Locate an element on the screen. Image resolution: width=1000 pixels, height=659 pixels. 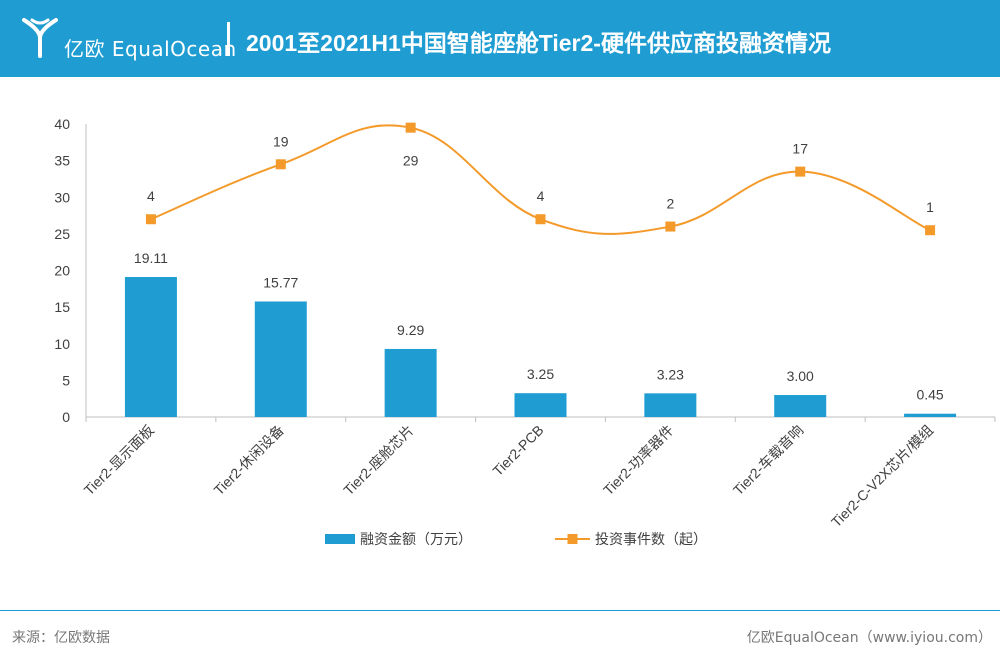
x-tick-label: Tier2-座舱芯片 is located at coordinates (378, 460).